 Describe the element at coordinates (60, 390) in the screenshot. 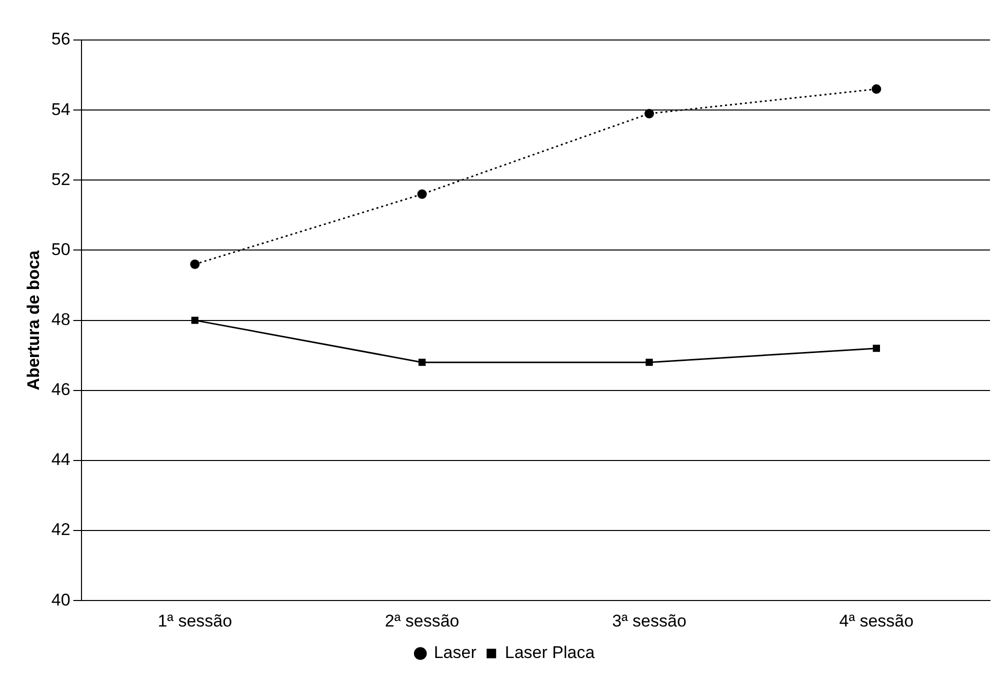

I see `y-tick-label: 46` at that location.